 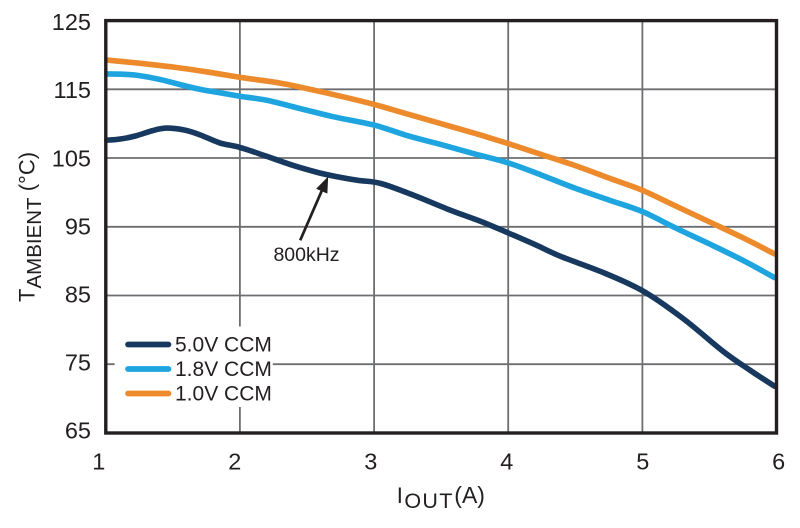 What do you see at coordinates (78, 295) in the screenshot?
I see `svg-text: 85` at bounding box center [78, 295].